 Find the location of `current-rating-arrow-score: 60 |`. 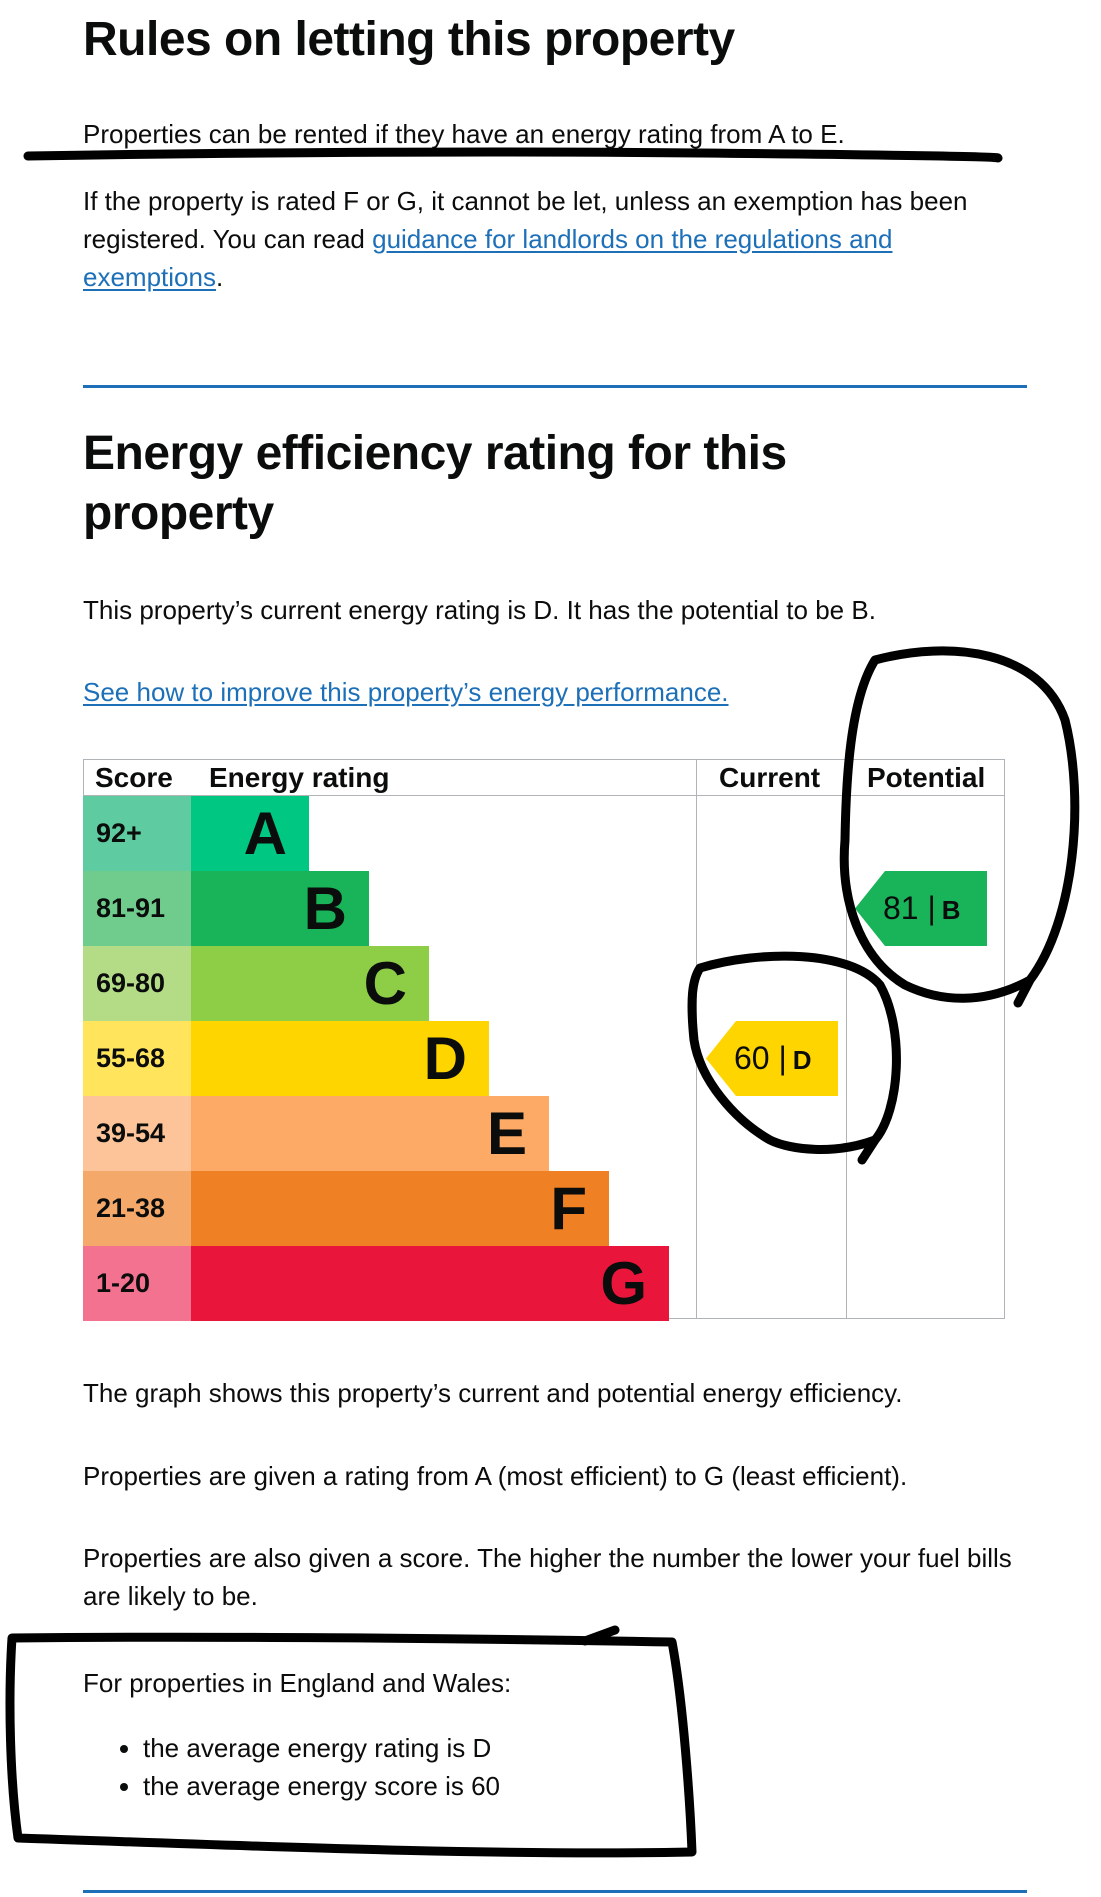

current-rating-arrow-score: 60 | is located at coordinates (760, 1058).